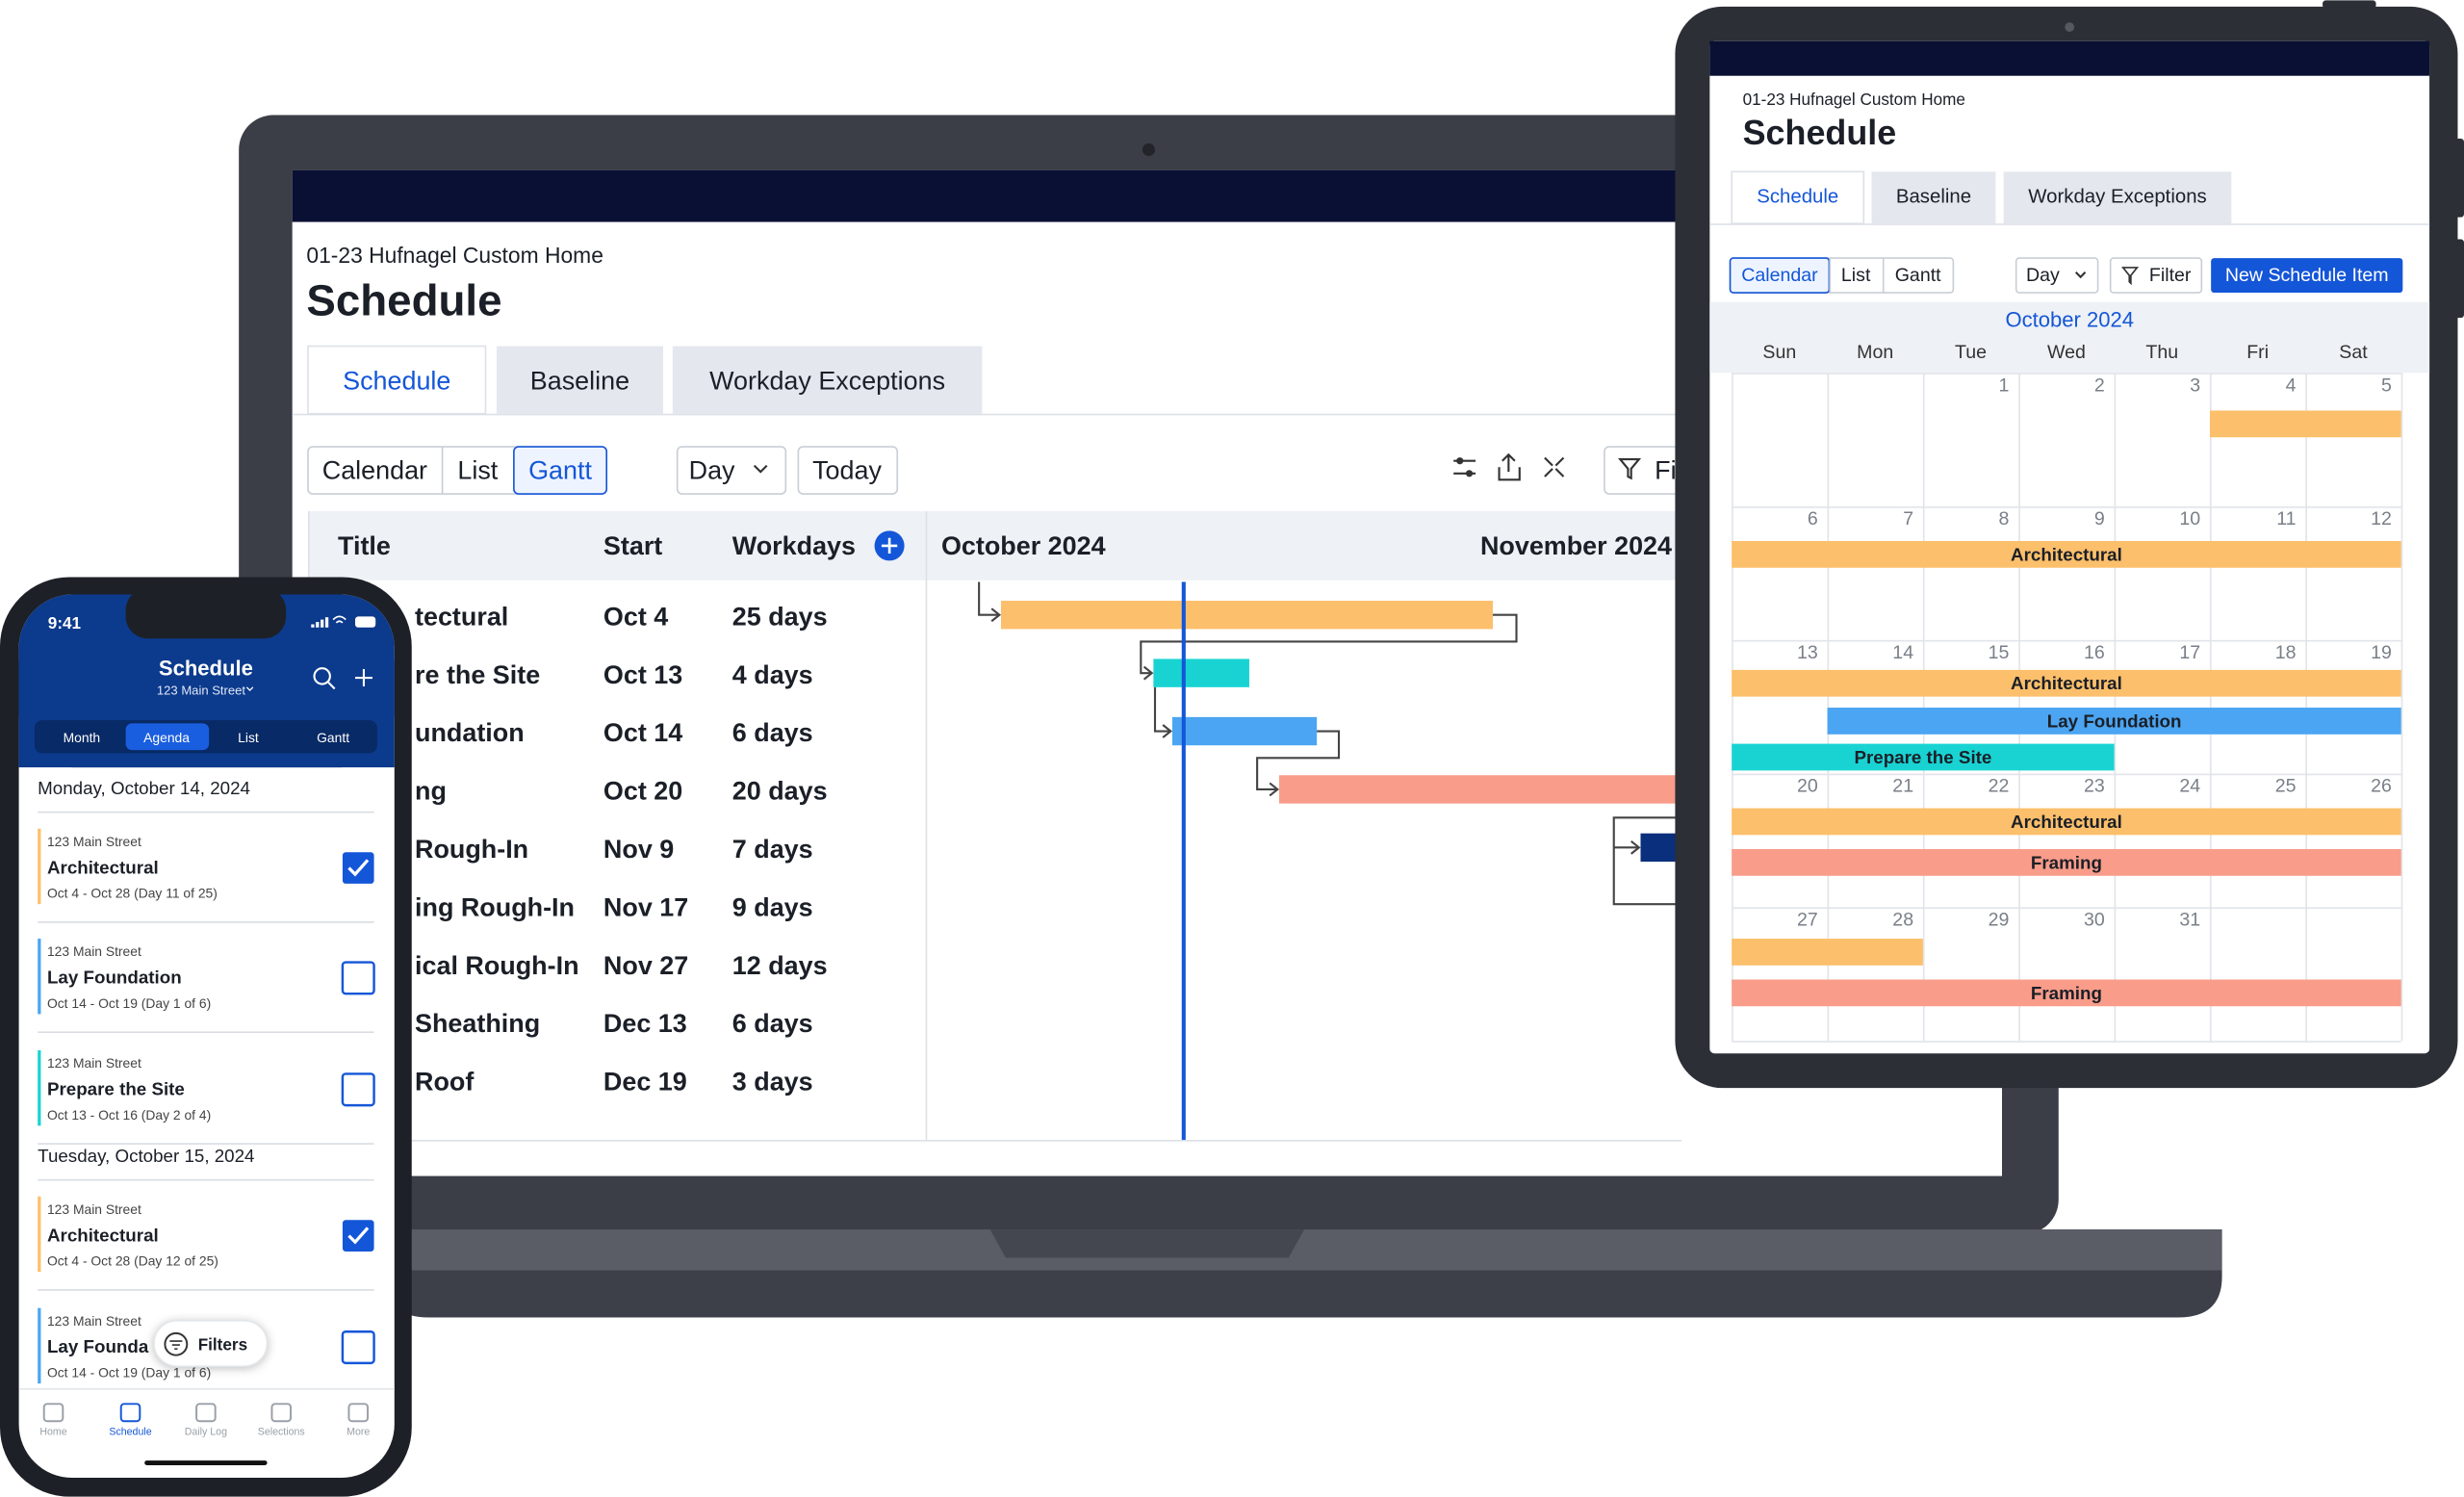  What do you see at coordinates (477, 674) in the screenshot?
I see `row-title: re the Site` at bounding box center [477, 674].